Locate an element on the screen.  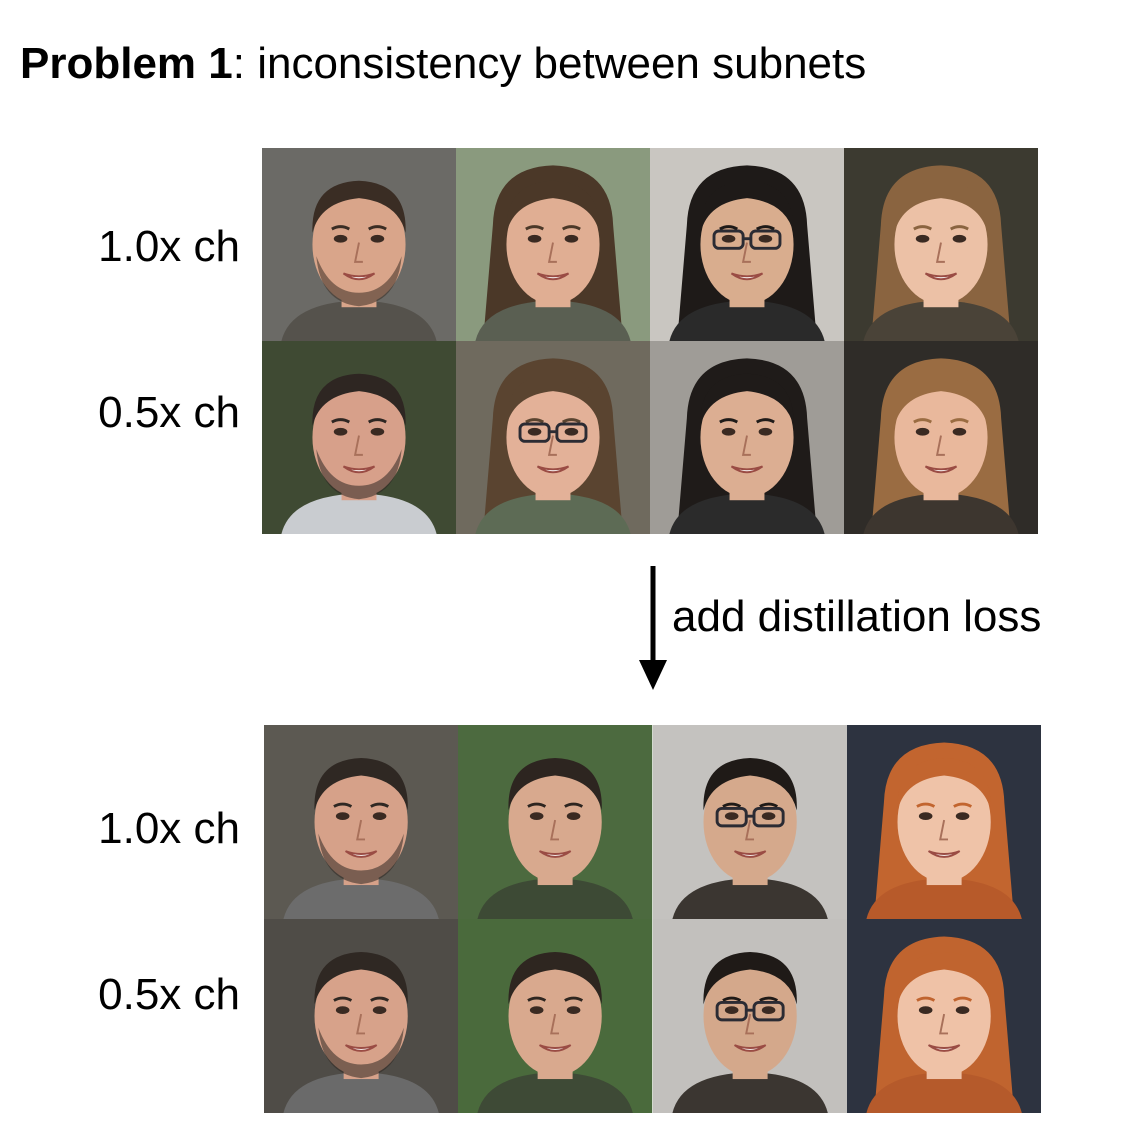
figure-title: Problem 1: inconsistency between subnets is located at coordinates (443, 64).